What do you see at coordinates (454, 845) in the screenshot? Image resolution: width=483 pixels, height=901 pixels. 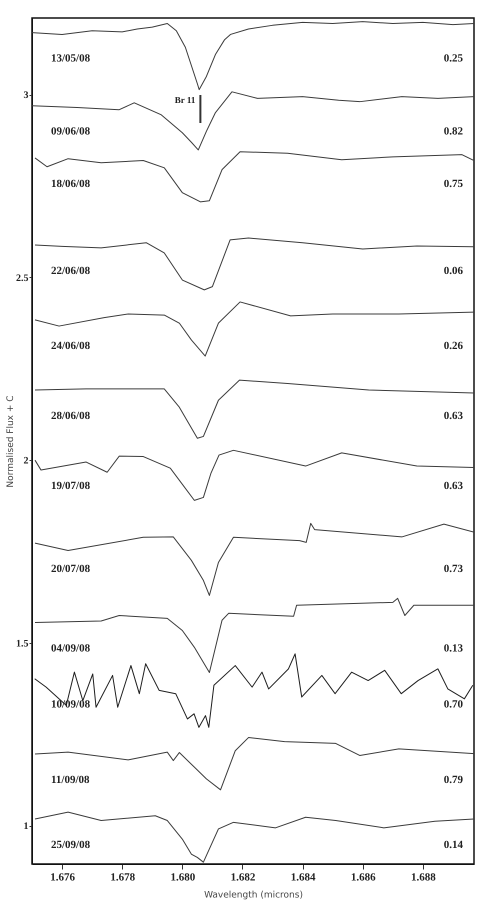 I see `annotation: 0.14` at bounding box center [454, 845].